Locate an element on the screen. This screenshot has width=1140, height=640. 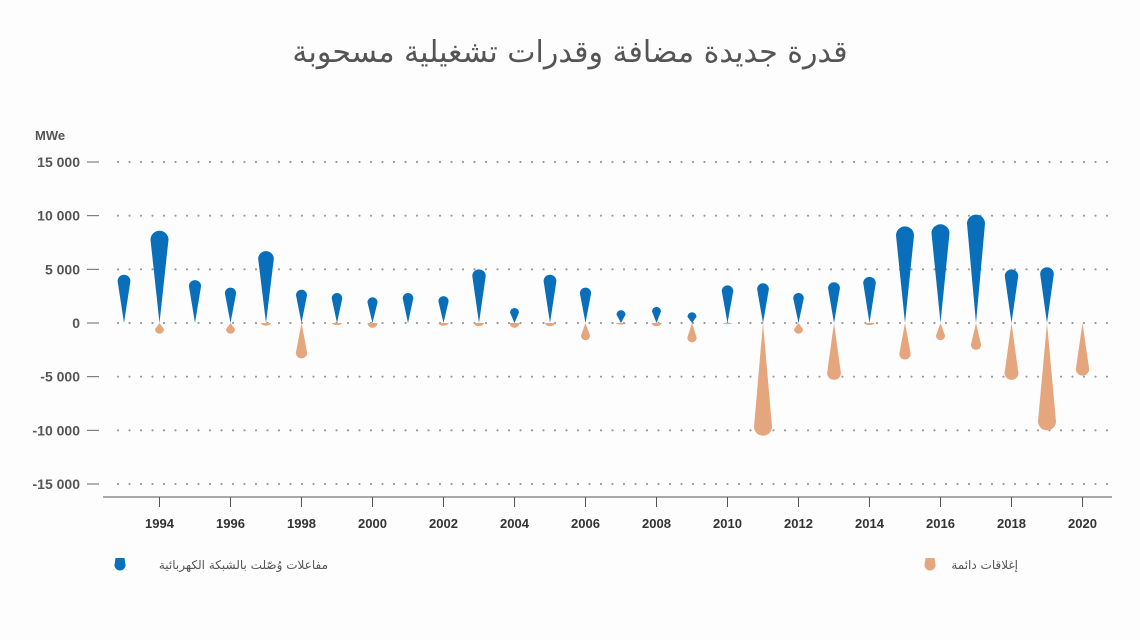
shutdown-mark-1996 is located at coordinates (230, 328).